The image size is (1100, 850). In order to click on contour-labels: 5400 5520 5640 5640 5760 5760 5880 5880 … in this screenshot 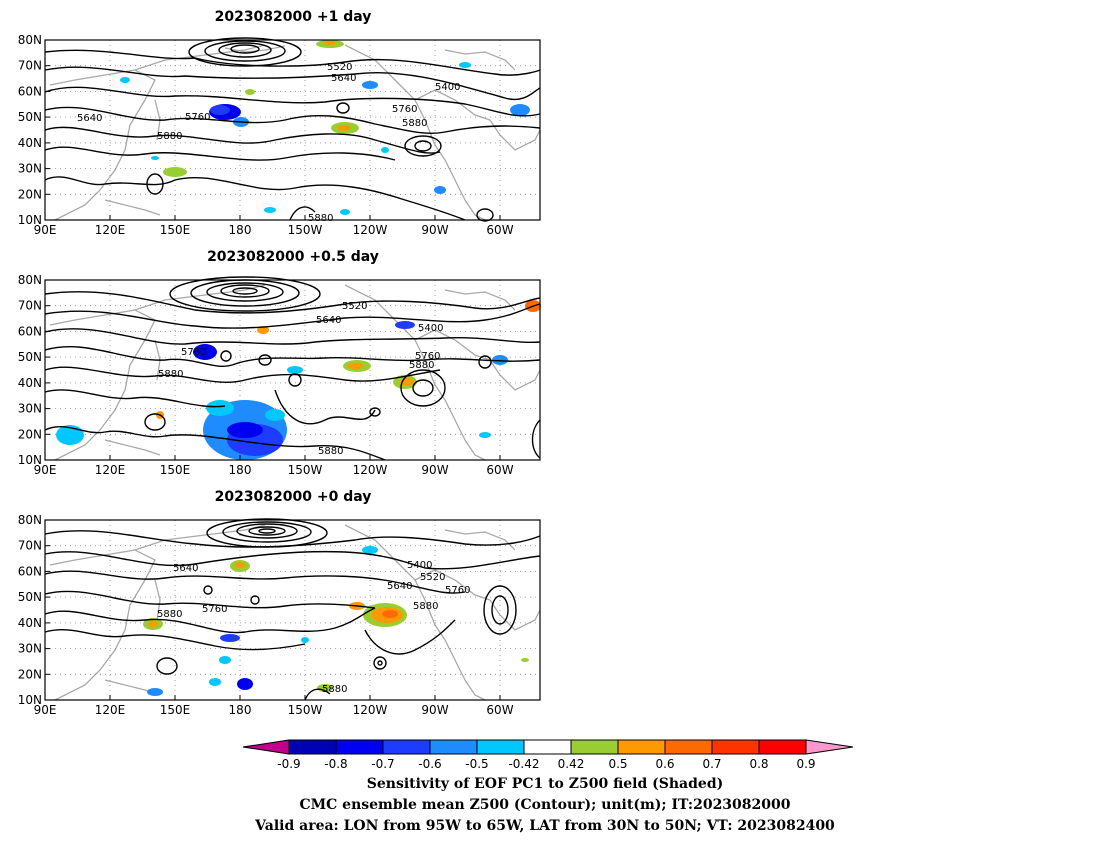, I will do `click(268, 143)`.